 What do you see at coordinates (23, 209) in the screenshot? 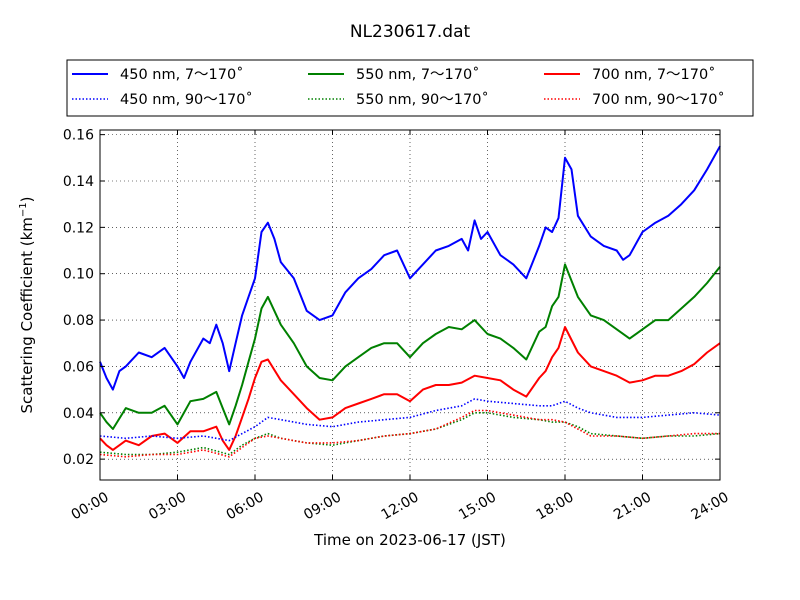
I see `y-axis-label-exponent: −1` at bounding box center [23, 209].